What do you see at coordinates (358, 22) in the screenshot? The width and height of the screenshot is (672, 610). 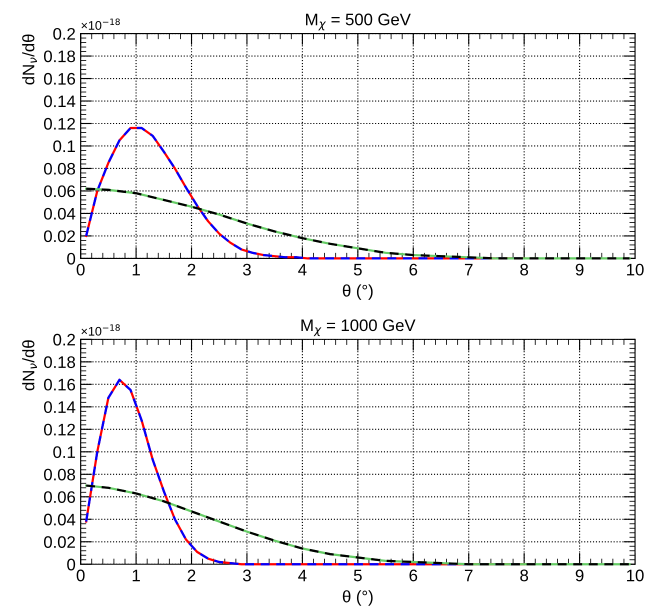 I see `chart-title: M$_{χ}$ = 500 GeV` at bounding box center [358, 22].